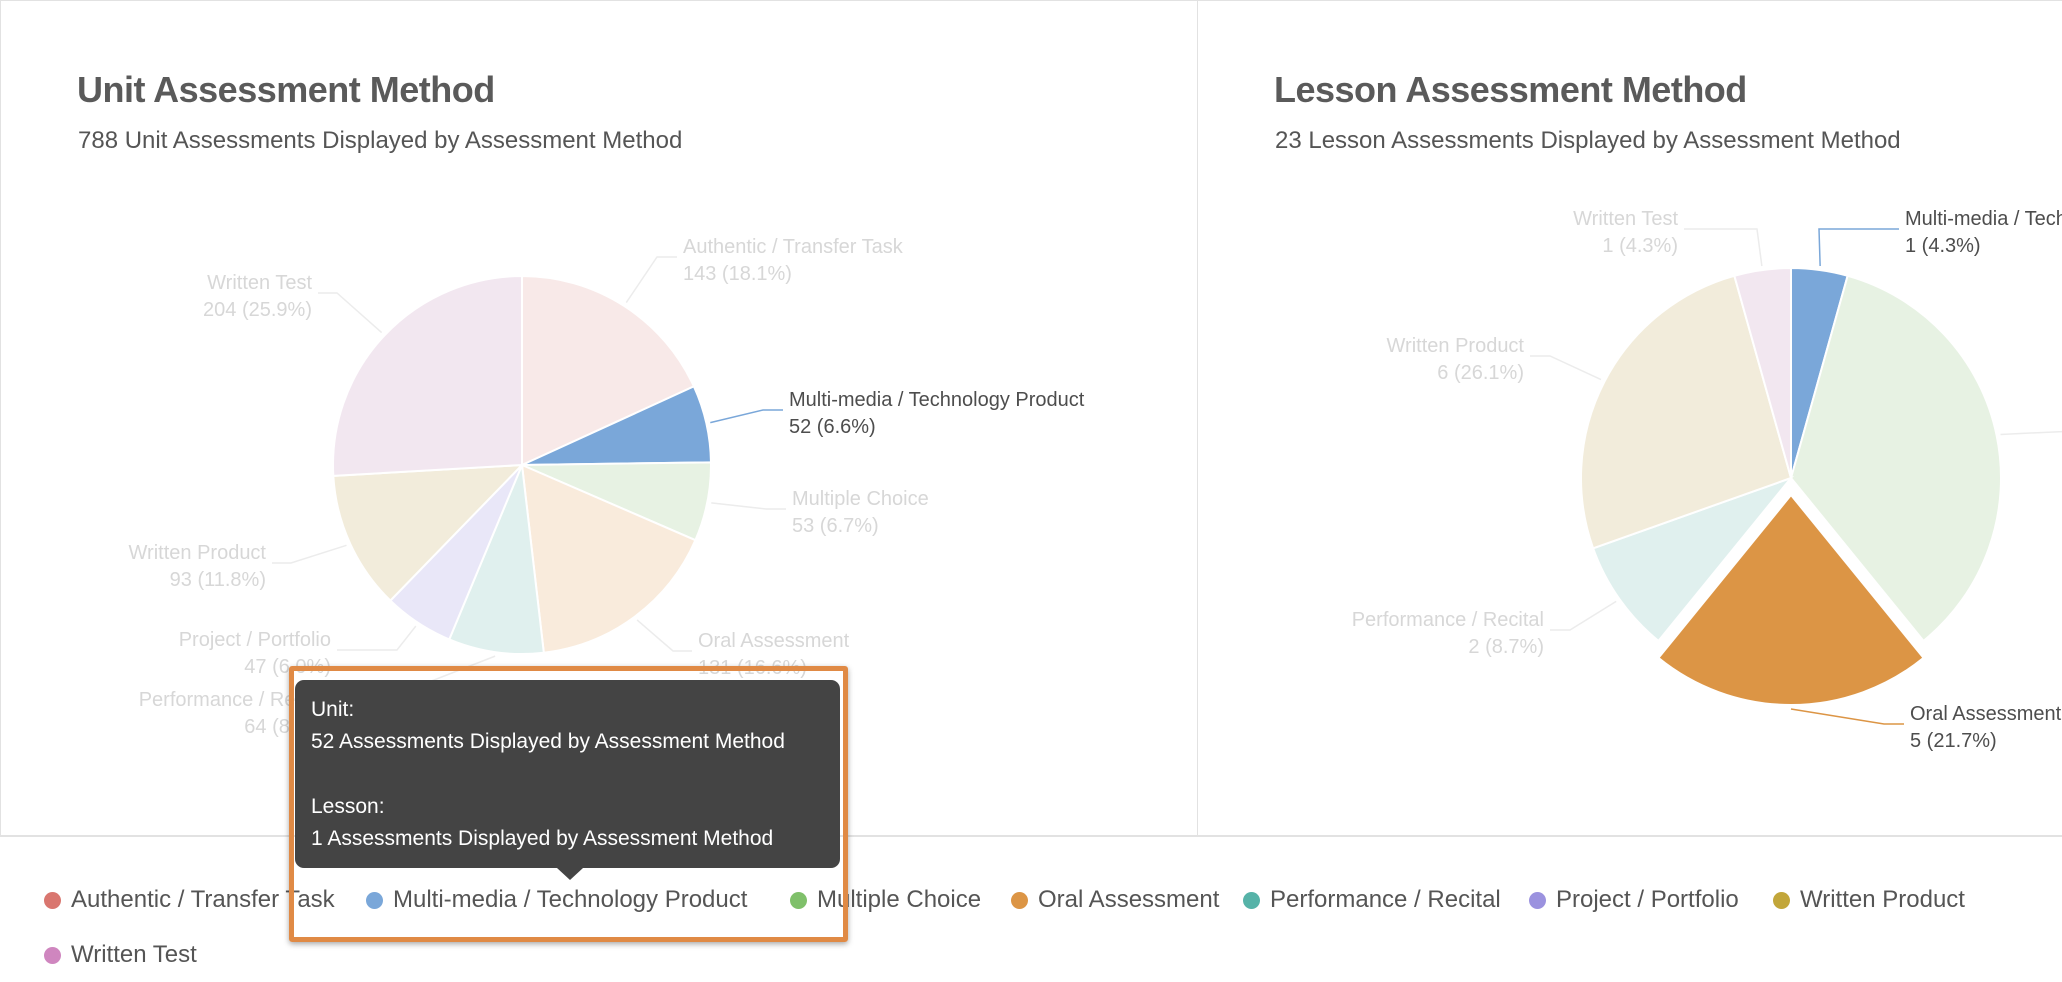 This screenshot has height=982, width=2062. Describe the element at coordinates (1943, 246) in the screenshot. I see `slice-label-value-multi-media-technology-product: 1 (4.3%)` at that location.